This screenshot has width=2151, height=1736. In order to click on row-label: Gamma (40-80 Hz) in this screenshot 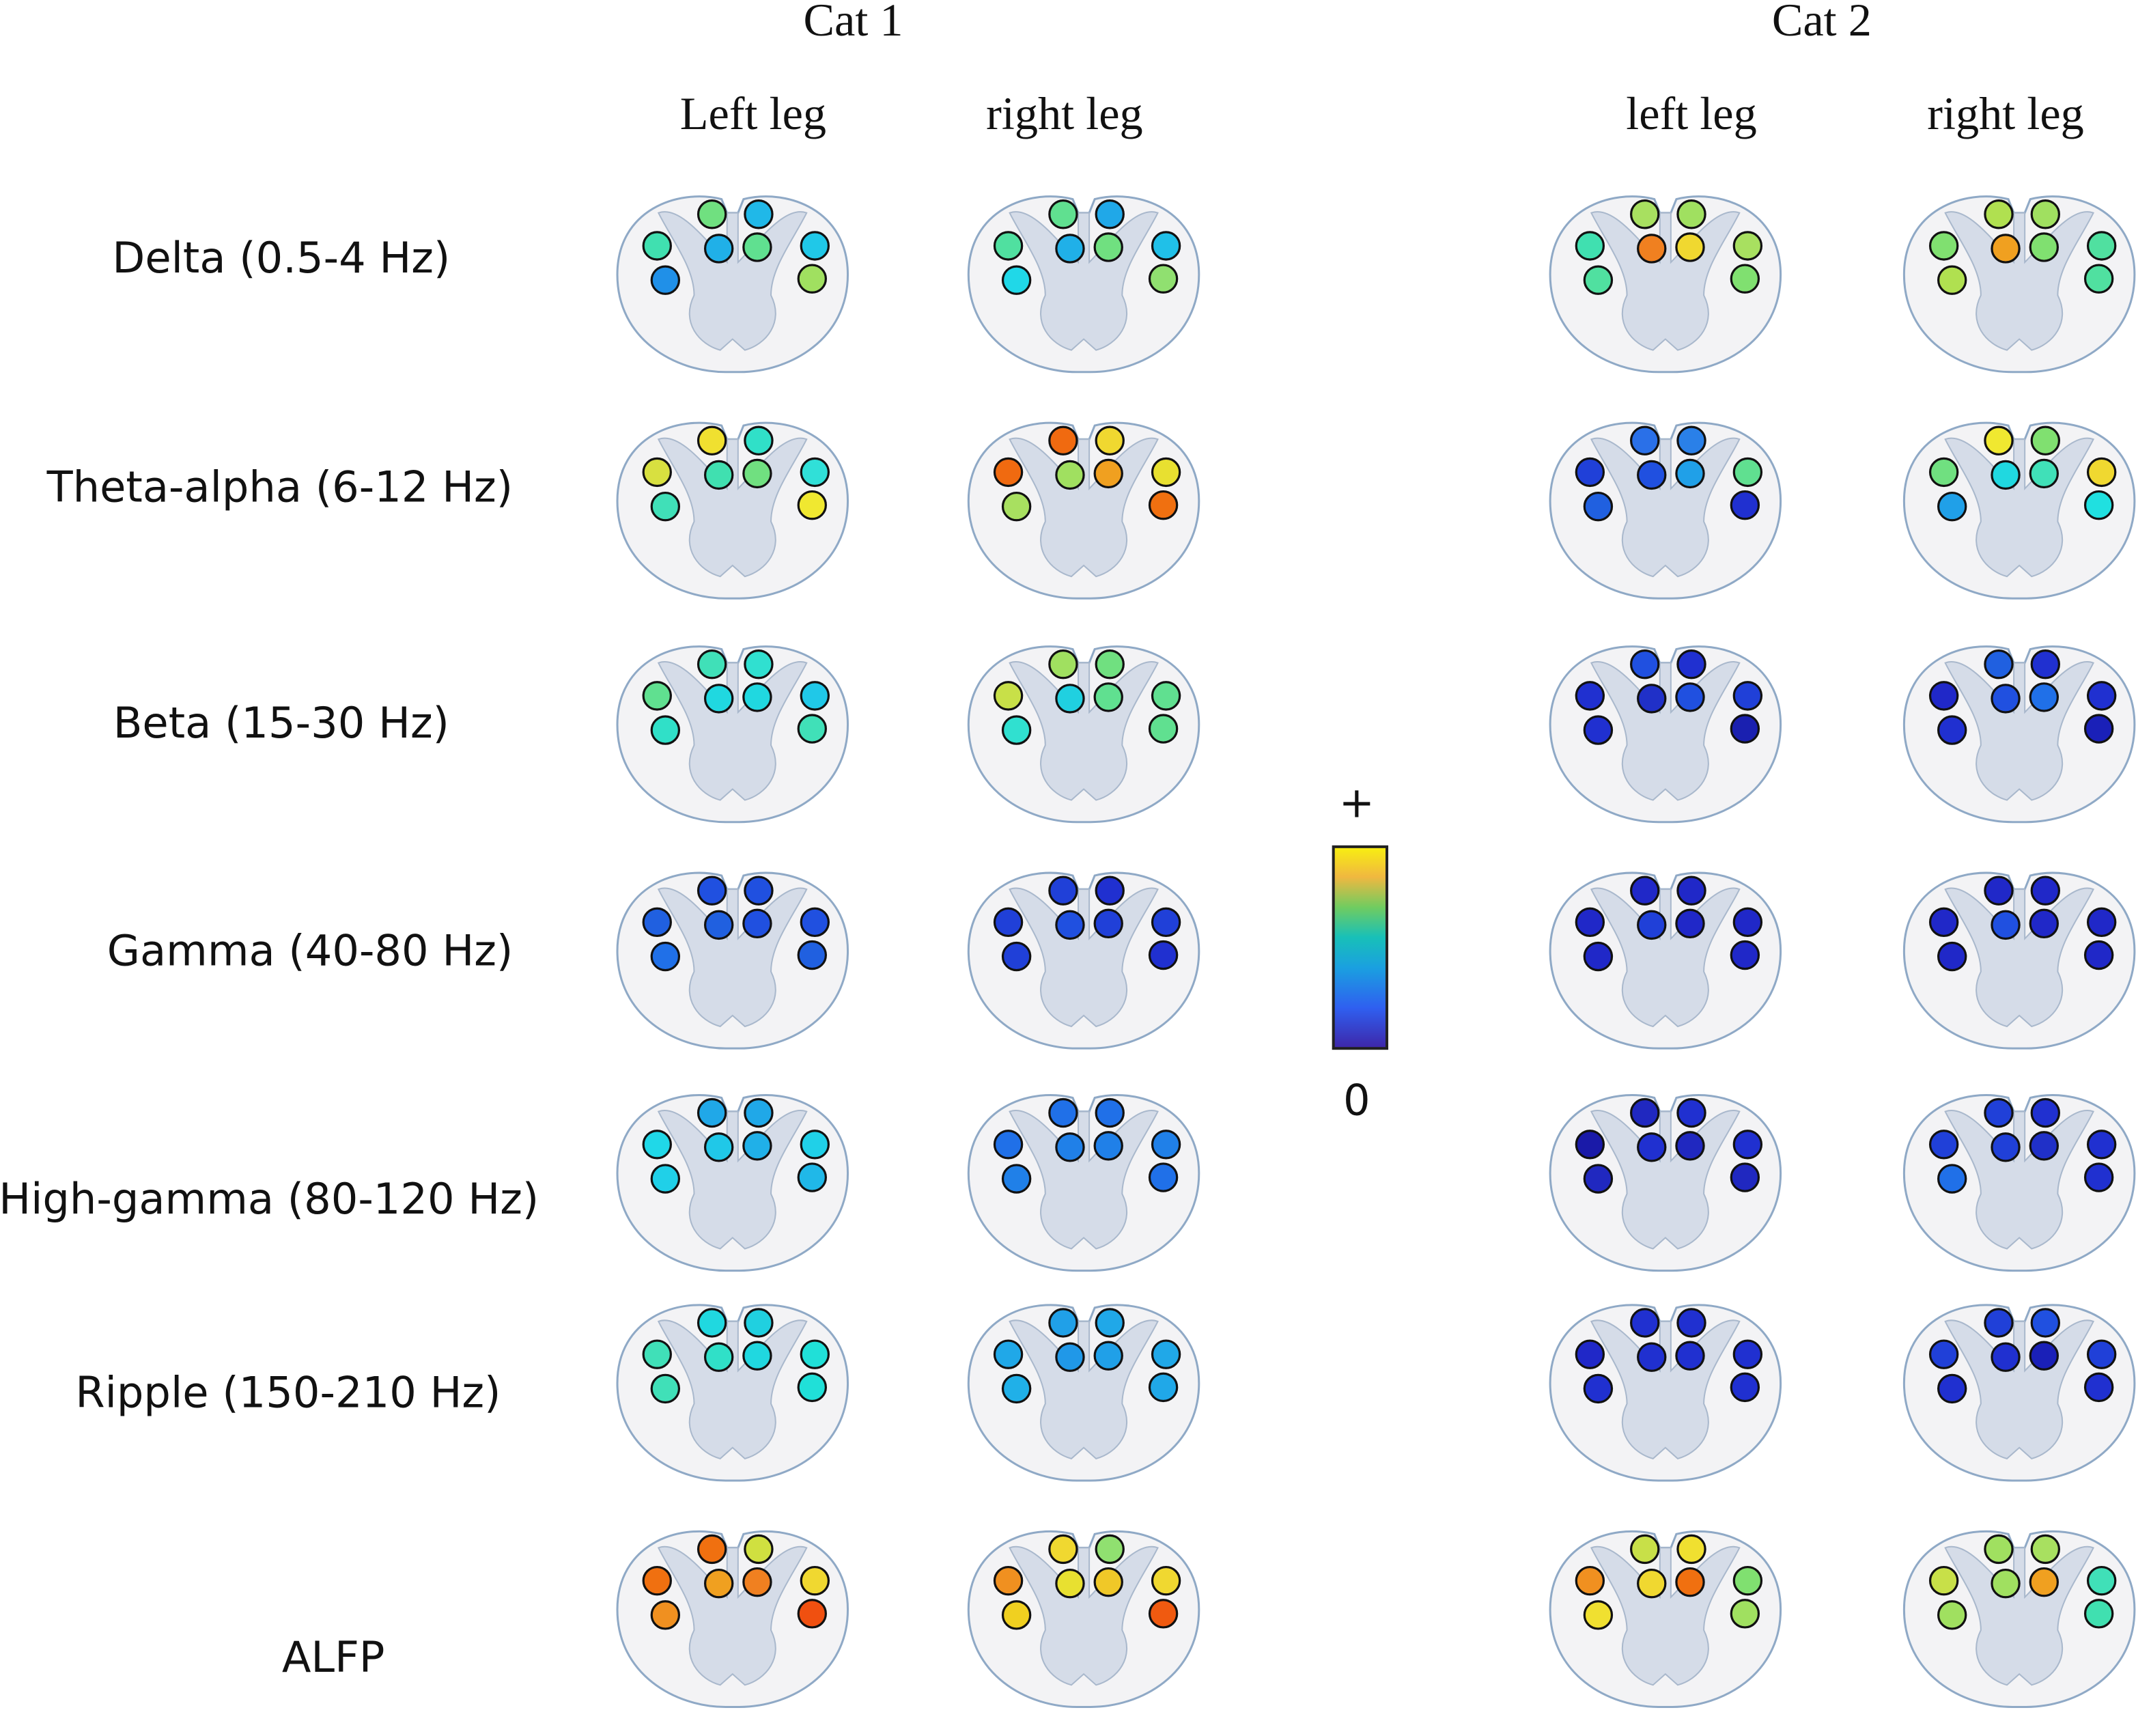, I will do `click(310, 951)`.